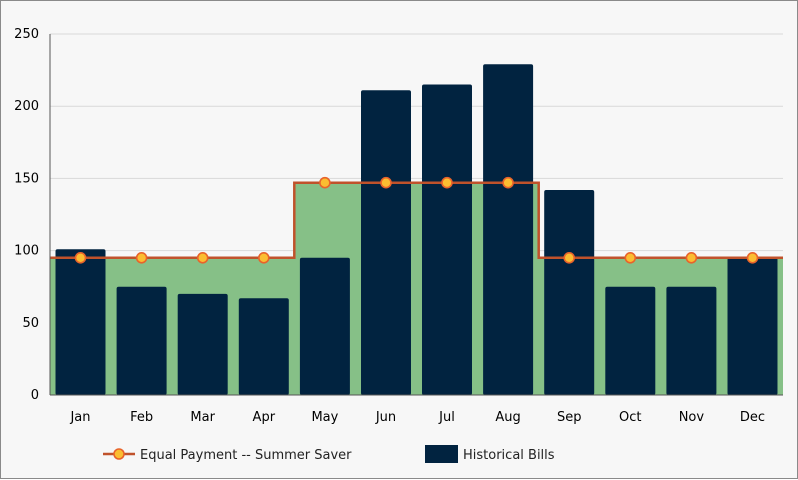 This screenshot has width=798, height=480. I want to click on x-tick-label: Aug, so click(507, 417).